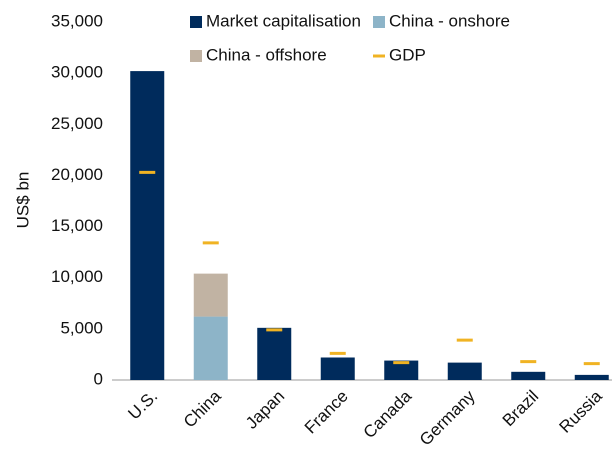  What do you see at coordinates (326, 412) in the screenshot?
I see `x-tick-label: France` at bounding box center [326, 412].